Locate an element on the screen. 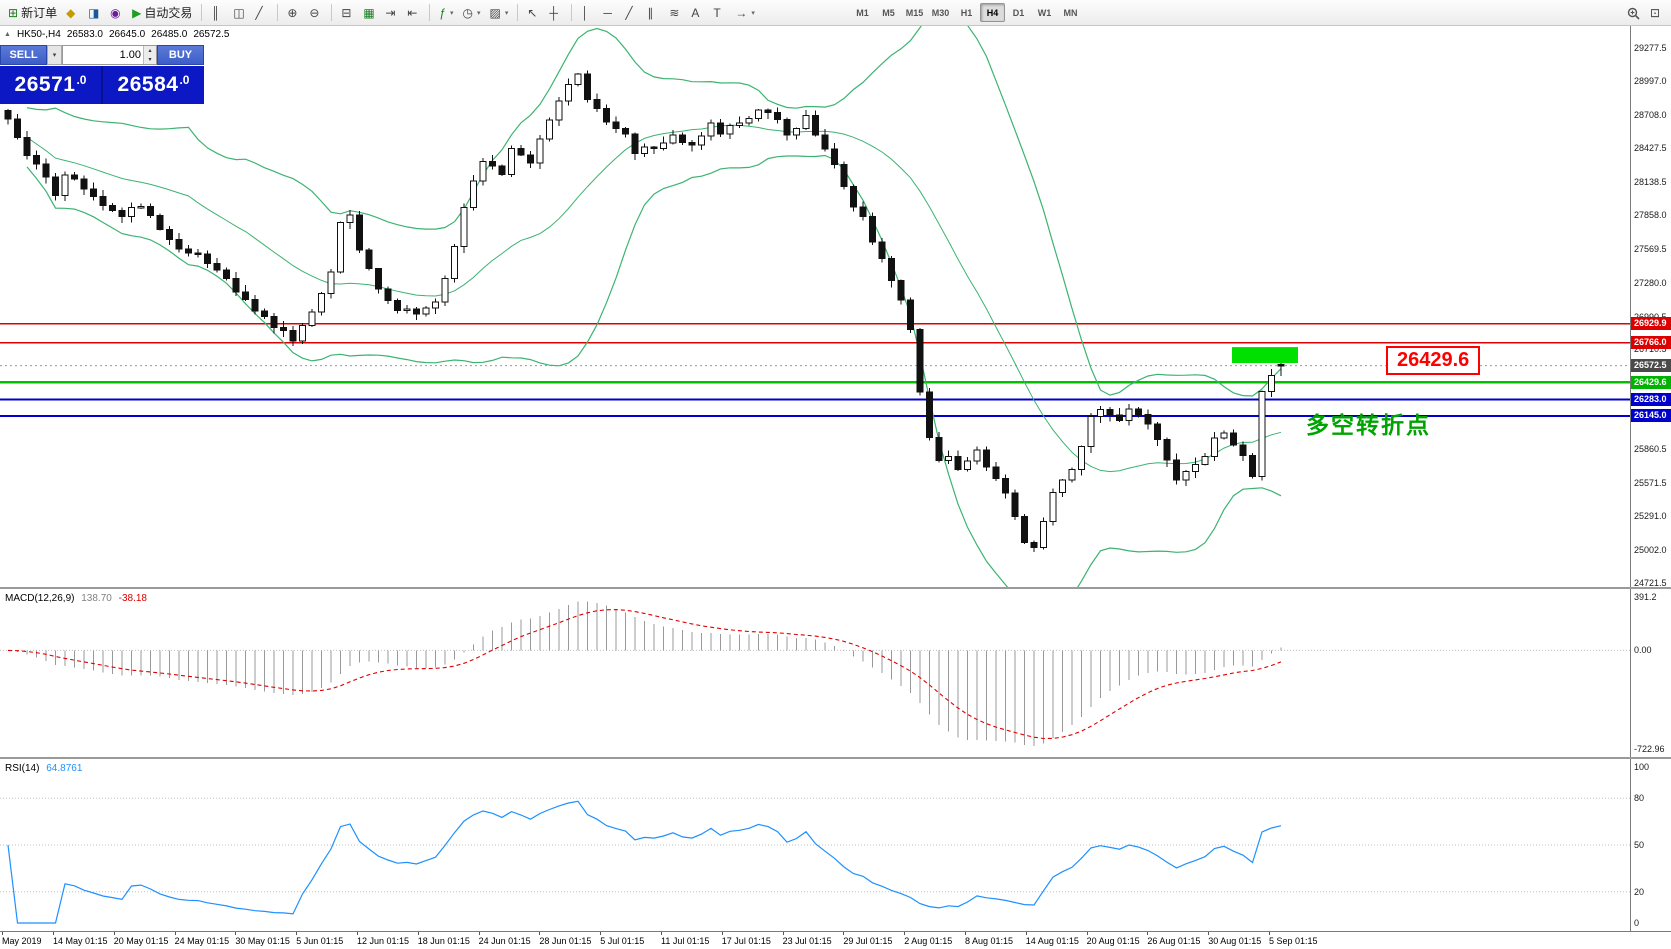 Image resolution: width=1671 pixels, height=949 pixels. time-axis-label: 2 Aug 01:15 is located at coordinates (928, 941).